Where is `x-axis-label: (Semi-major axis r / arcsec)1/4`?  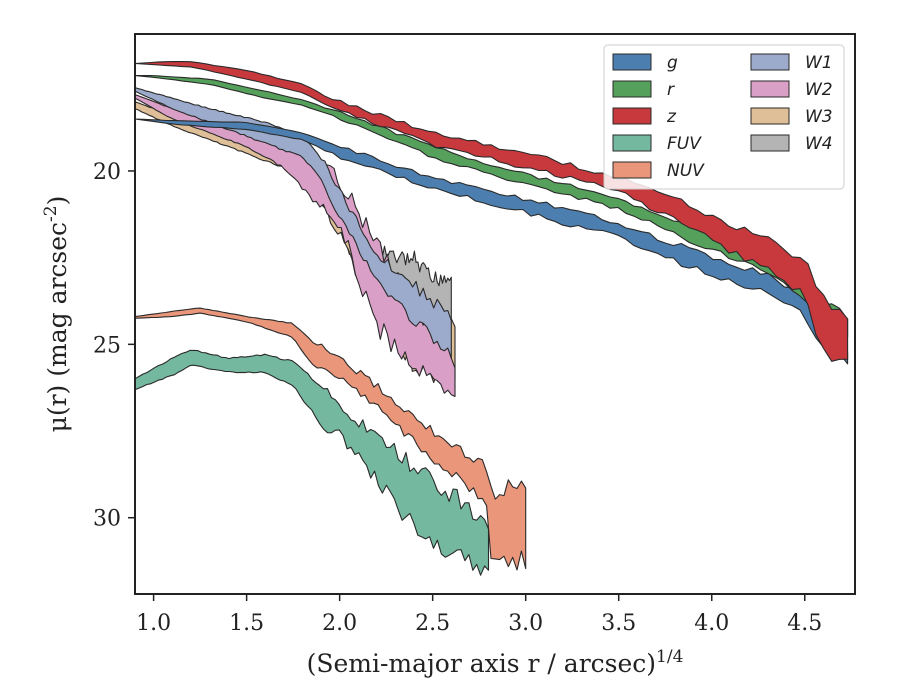 x-axis-label: (Semi-major axis r / arcsec)1/4 is located at coordinates (495, 662).